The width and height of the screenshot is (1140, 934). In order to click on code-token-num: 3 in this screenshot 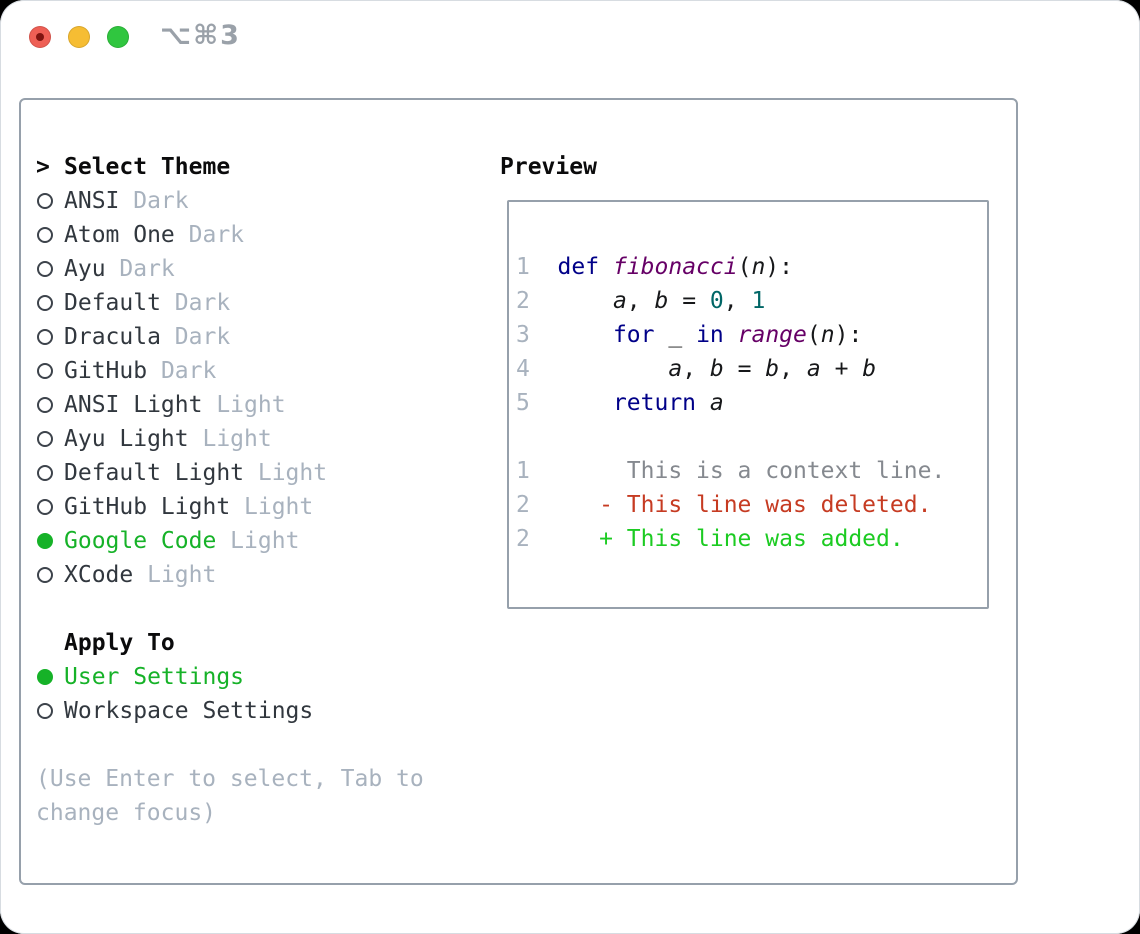, I will do `click(537, 335)`.